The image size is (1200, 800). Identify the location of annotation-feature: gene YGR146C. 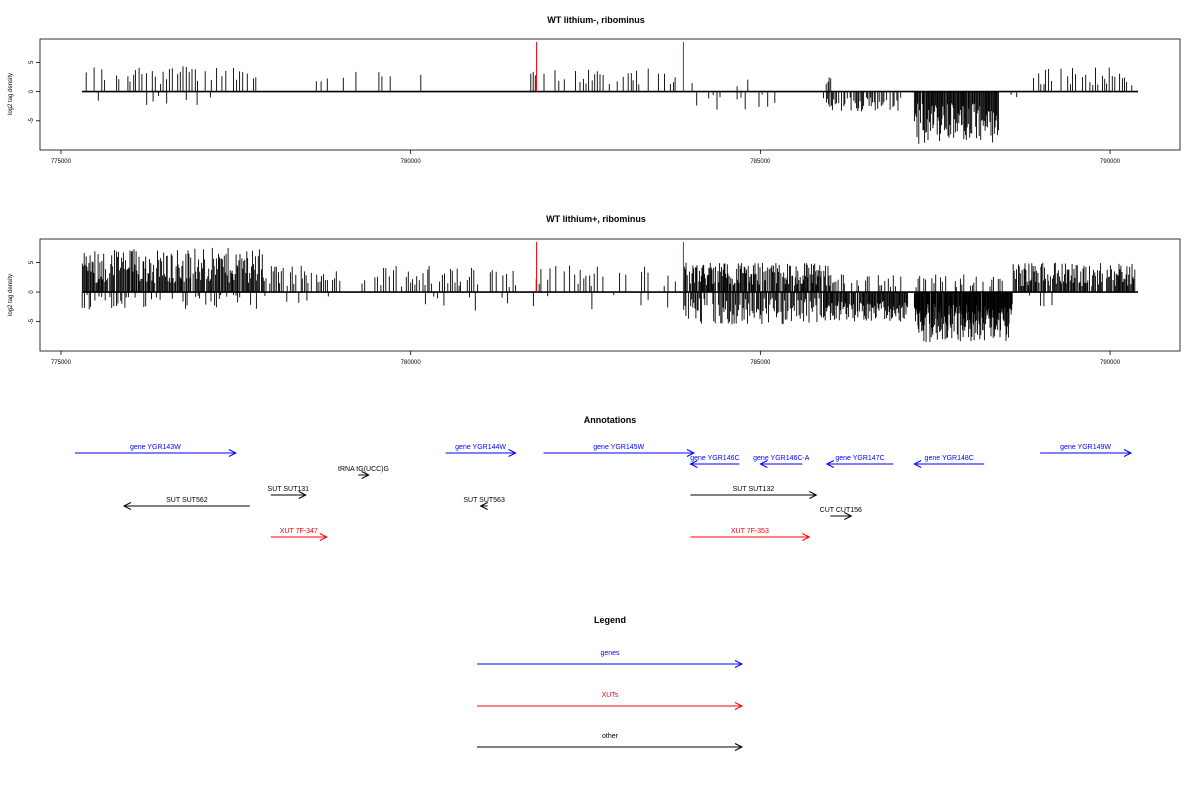
(714, 461).